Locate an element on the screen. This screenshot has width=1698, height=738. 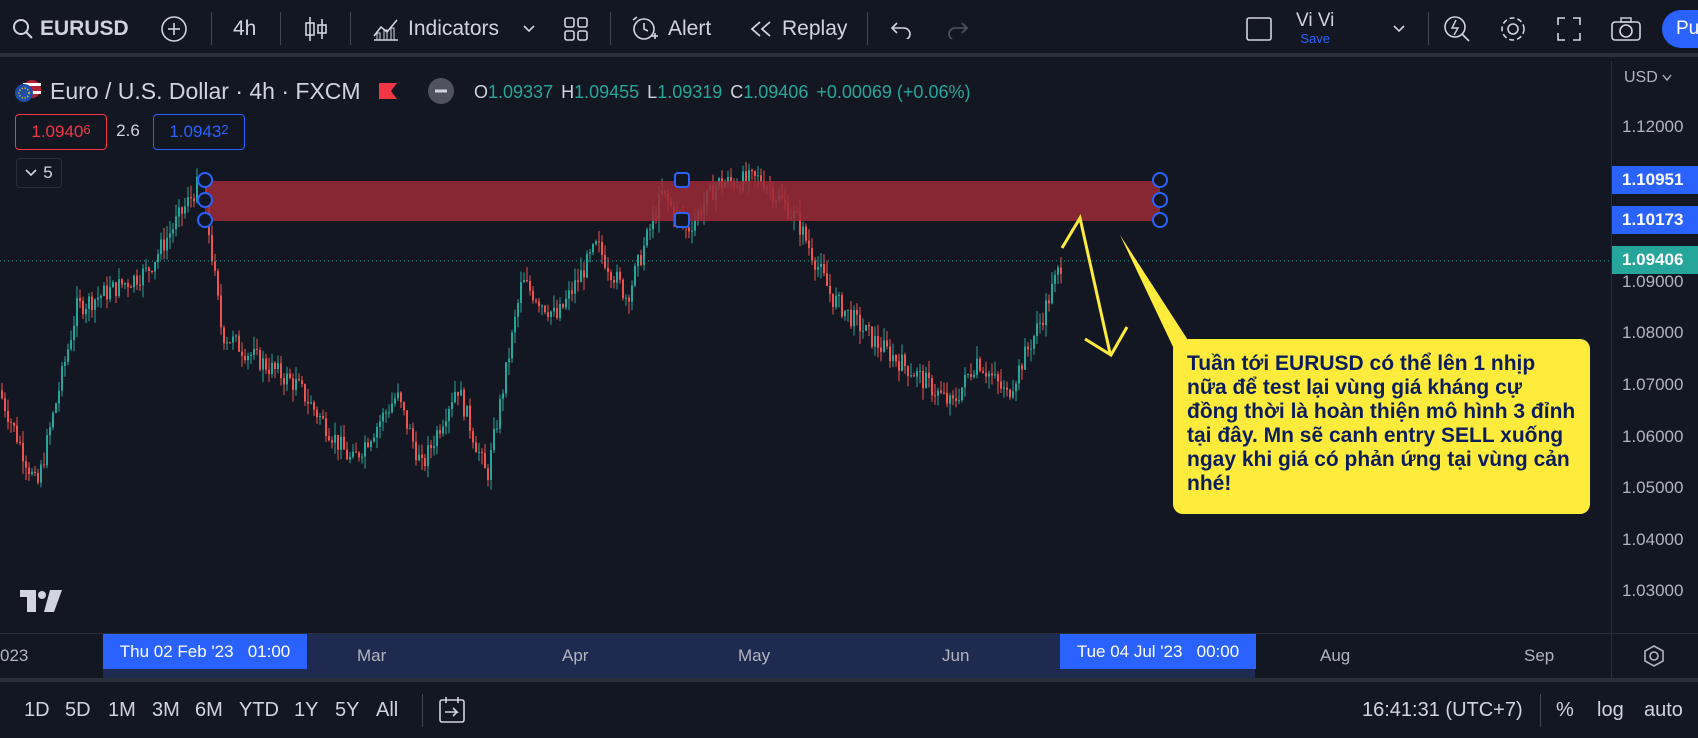
symbol-title: Euro / U.S. Dollar · 4h · FXCM is located at coordinates (205, 90).